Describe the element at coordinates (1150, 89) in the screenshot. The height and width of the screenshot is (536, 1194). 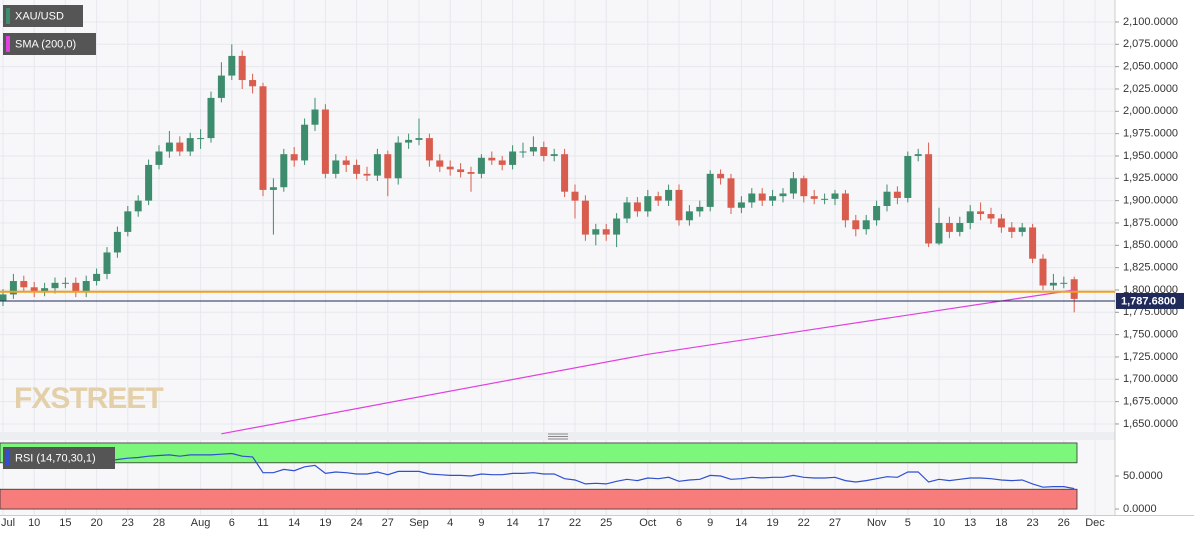
I see `y-tick-label: 2,025.0000` at that location.